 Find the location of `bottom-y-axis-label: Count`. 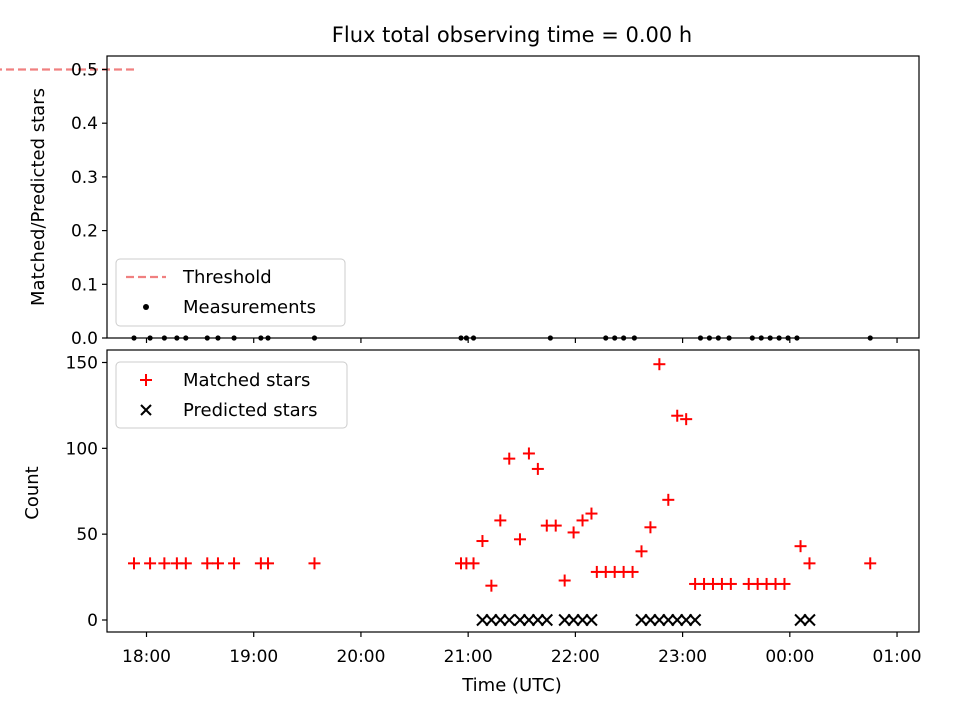

bottom-y-axis-label: Count is located at coordinates (32, 492).